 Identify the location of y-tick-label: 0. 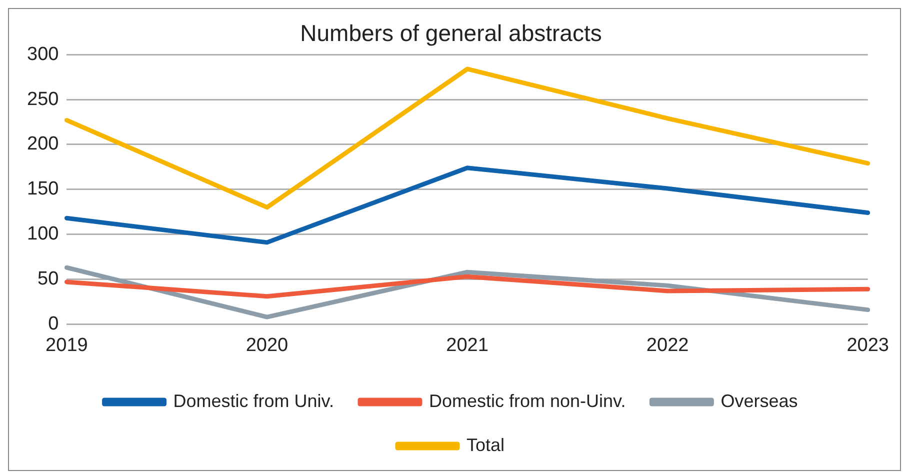
(53, 323).